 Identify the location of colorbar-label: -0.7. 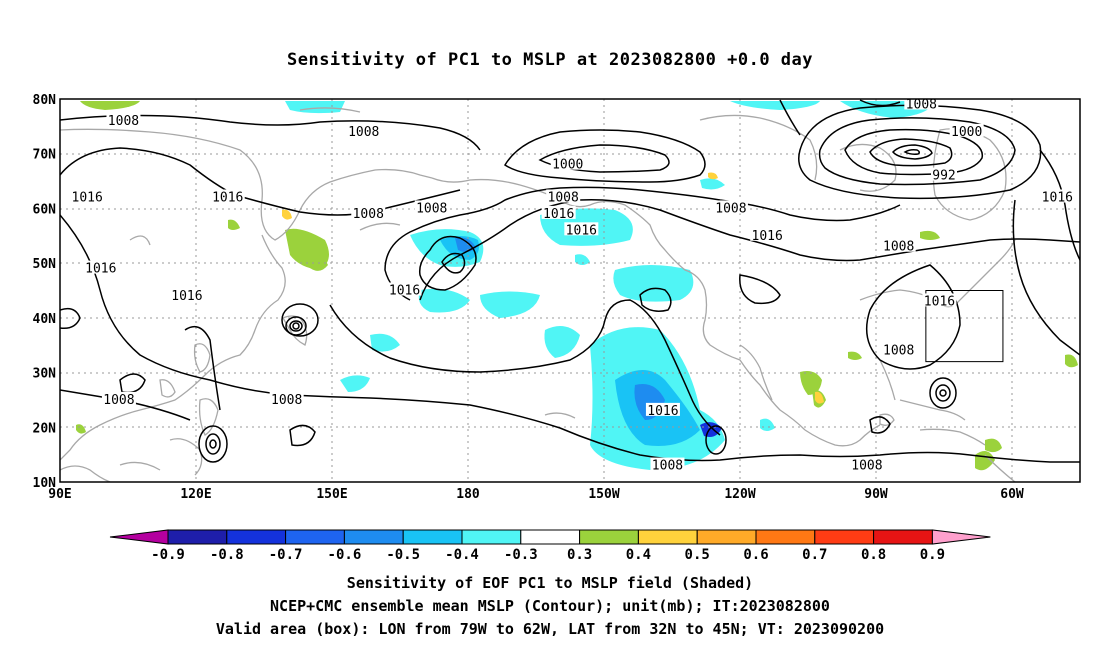
(286, 553).